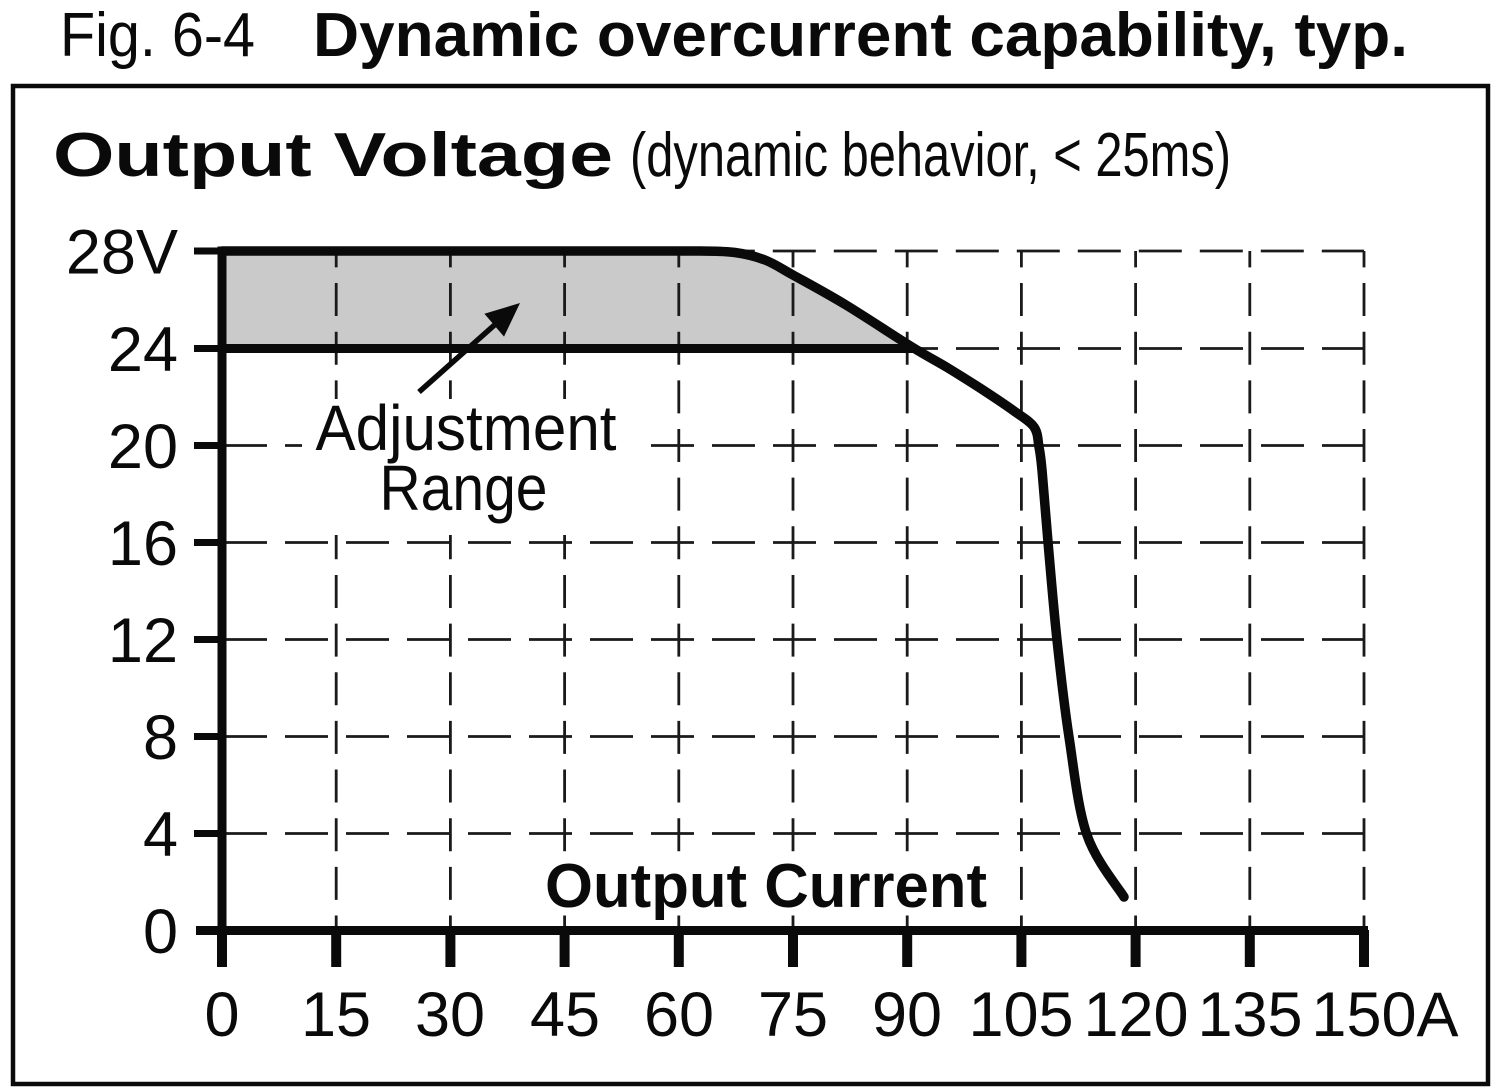  What do you see at coordinates (860, 35) in the screenshot?
I see `svg-text:Dynamic overcurrent capability: Dynamic overcurrent capability, typ.` at bounding box center [860, 35].